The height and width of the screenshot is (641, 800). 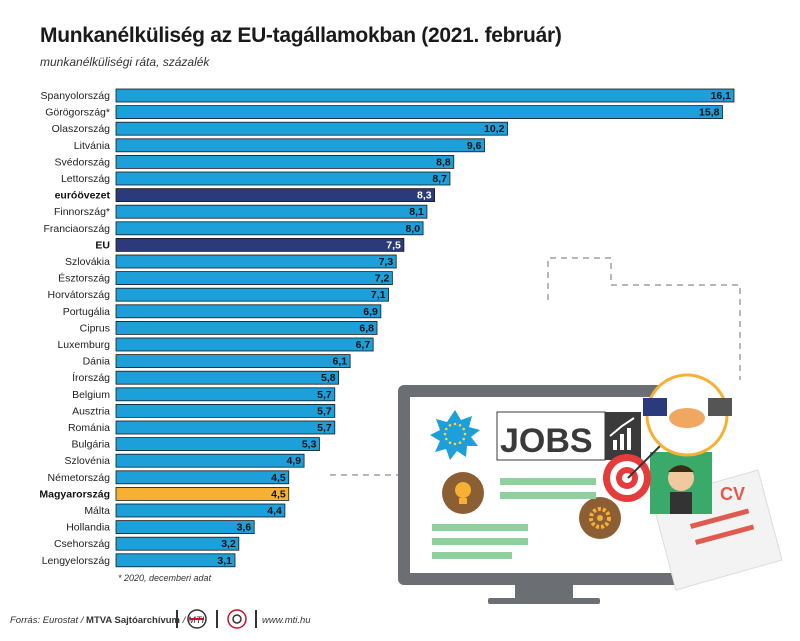 What do you see at coordinates (600, 518) in the screenshot?
I see `gear-icon` at bounding box center [600, 518].